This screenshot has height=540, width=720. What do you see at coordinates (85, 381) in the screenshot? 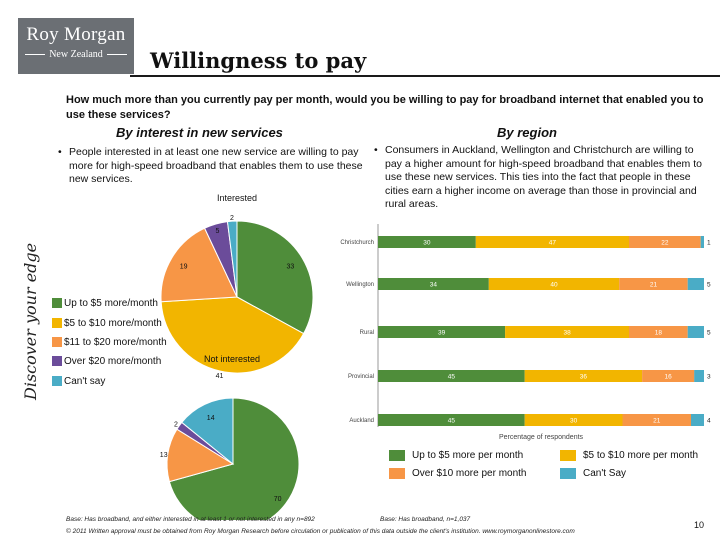
I see `legend-label: Can't say` at bounding box center [85, 381].